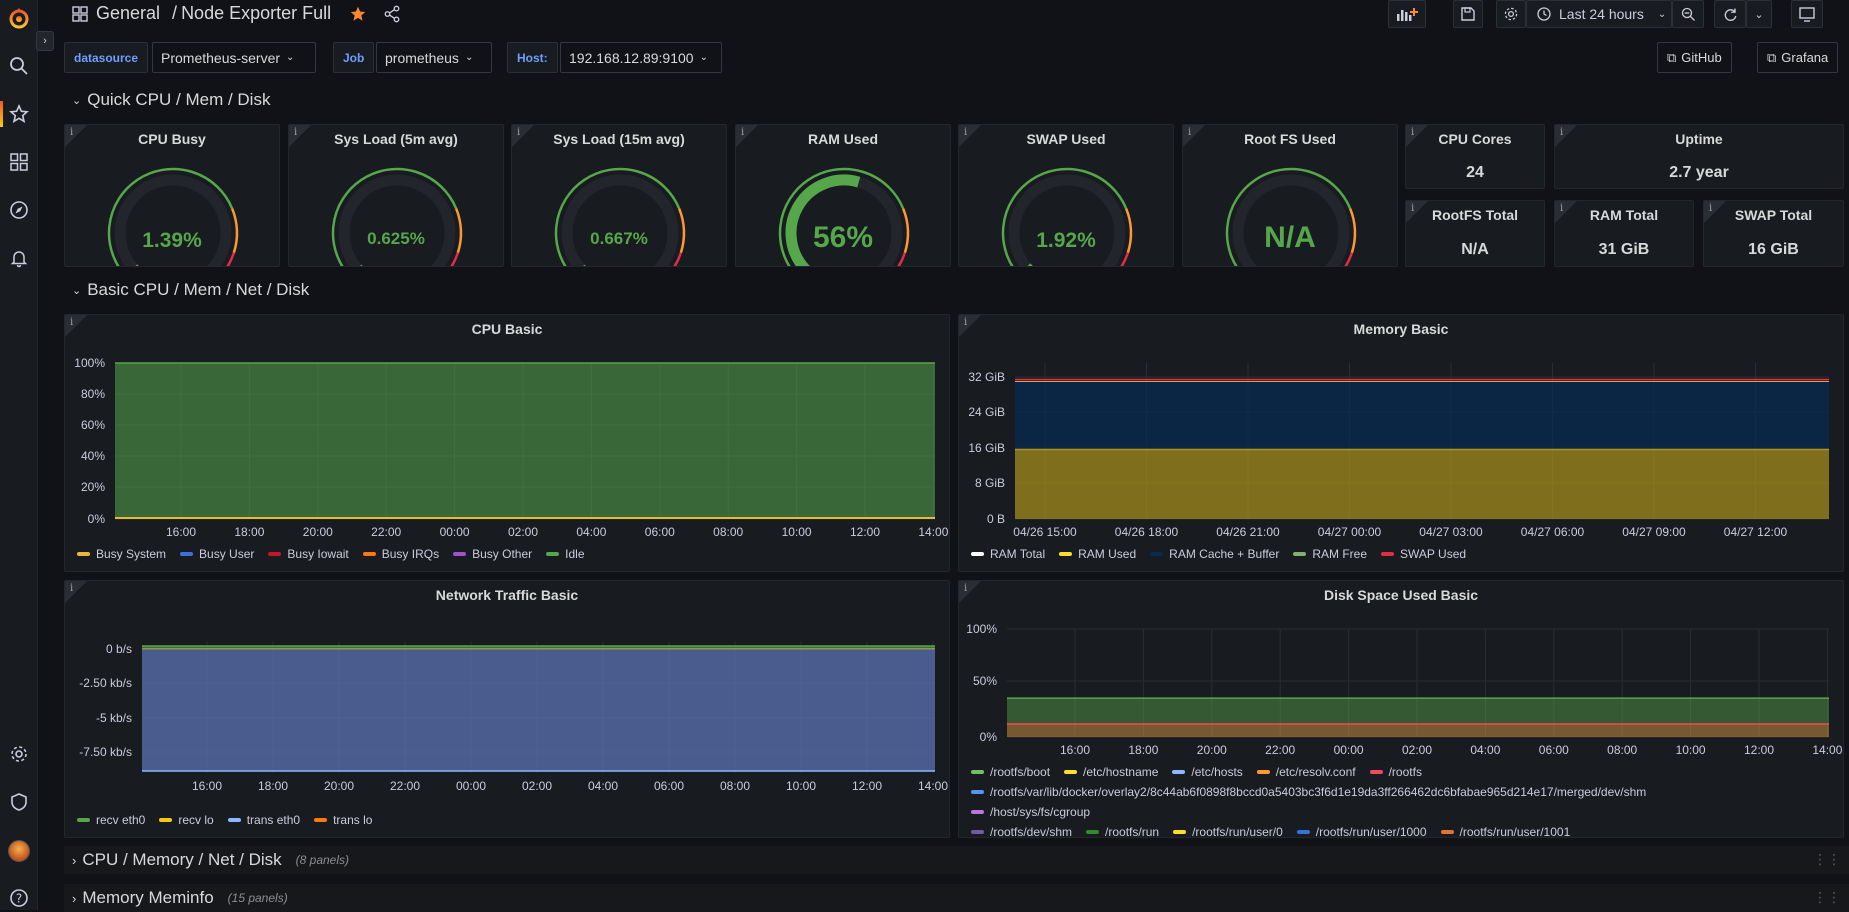  Describe the element at coordinates (19, 754) in the screenshot. I see `settings-gear-icon` at that location.